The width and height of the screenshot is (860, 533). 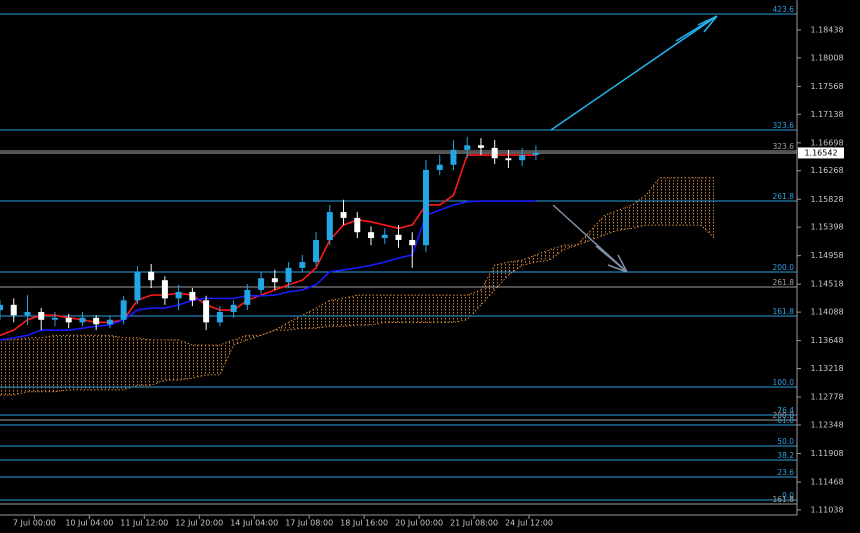 I want to click on x-tick-label: 21 Jul 08:00, so click(x=474, y=523).